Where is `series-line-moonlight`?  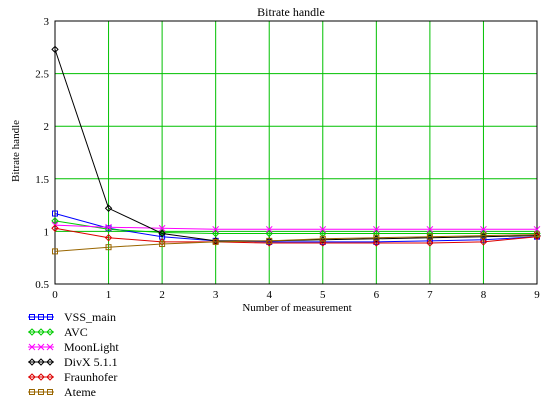
series-line-moonlight is located at coordinates (295, 227).